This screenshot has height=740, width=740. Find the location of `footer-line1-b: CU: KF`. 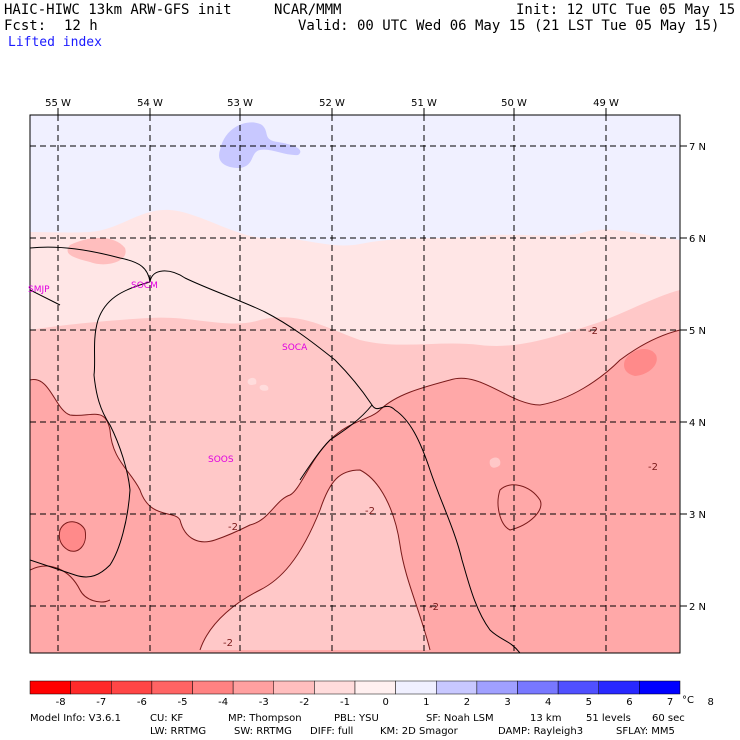

footer-line1-b: CU: KF is located at coordinates (167, 718).